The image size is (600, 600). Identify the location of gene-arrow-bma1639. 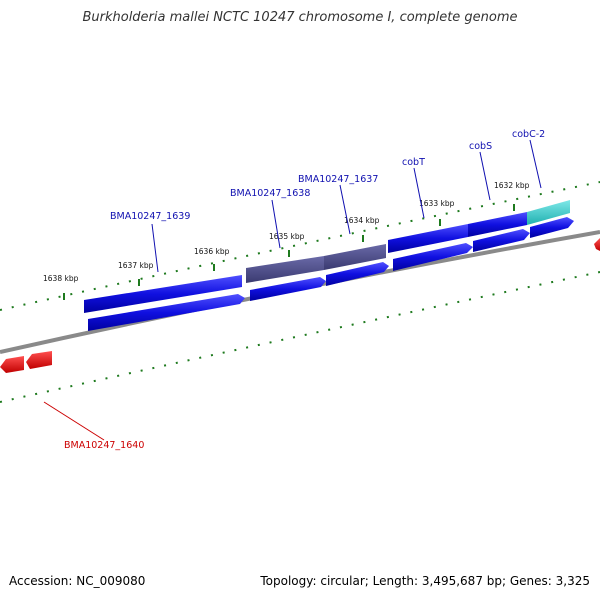
(166, 312).